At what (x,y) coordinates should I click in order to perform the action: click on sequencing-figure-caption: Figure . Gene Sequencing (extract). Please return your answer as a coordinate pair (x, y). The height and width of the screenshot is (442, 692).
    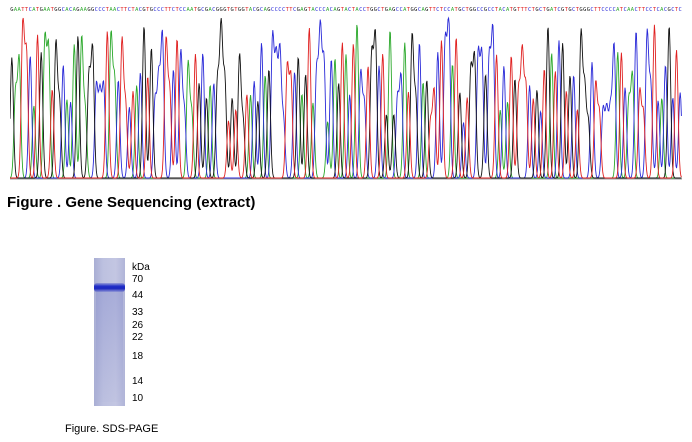
    Looking at the image, I should click on (131, 202).